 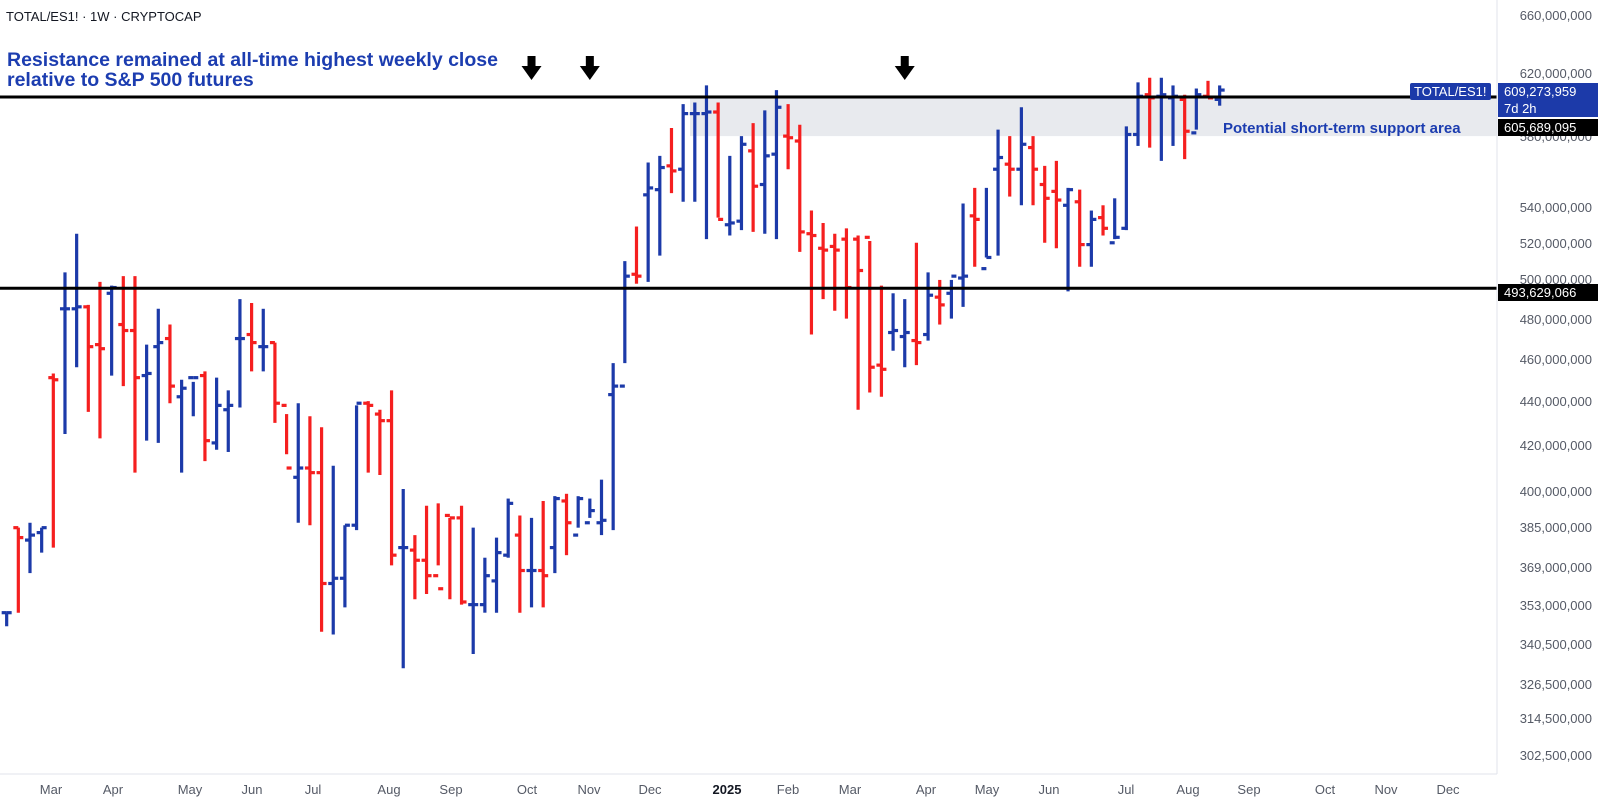 I want to click on symbol-tag: TOTAL/ES1!, so click(x=1450, y=91).